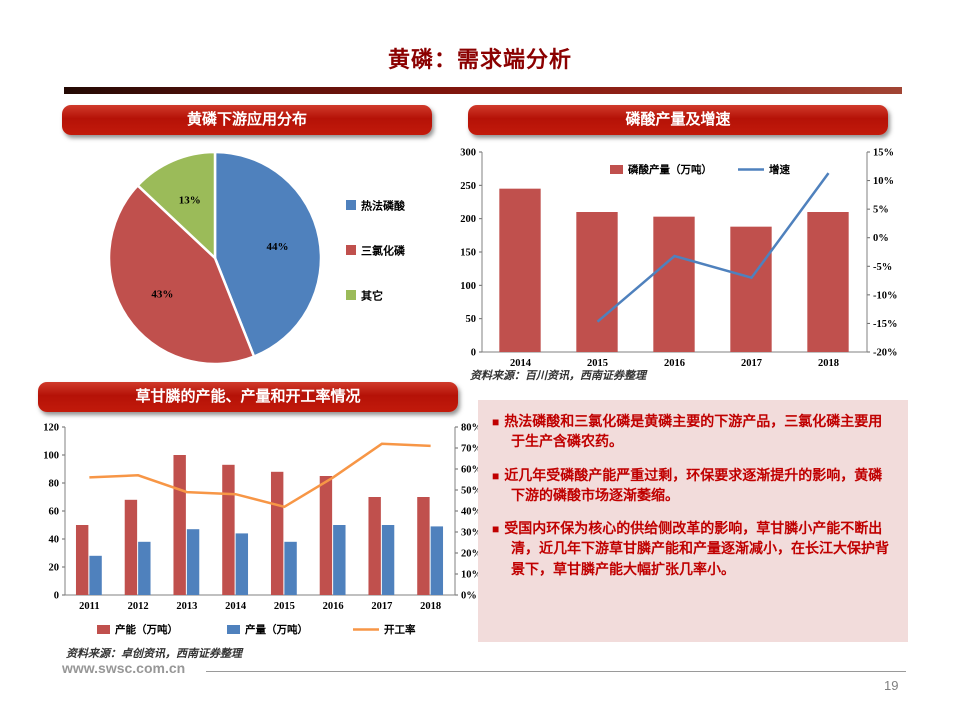 The height and width of the screenshot is (720, 960). Describe the element at coordinates (372, 296) in the screenshot. I see `svg-text: 其它` at that location.